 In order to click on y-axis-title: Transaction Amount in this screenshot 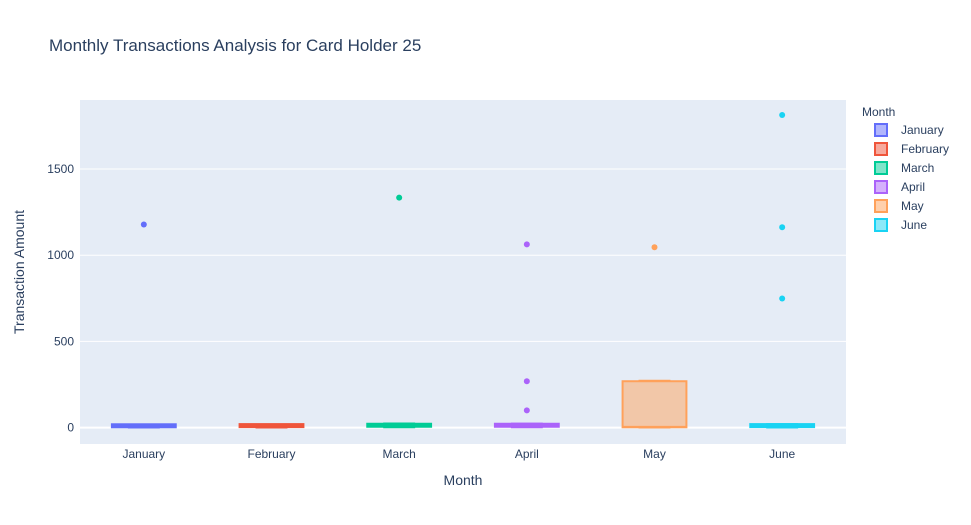, I will do `click(19, 272)`.